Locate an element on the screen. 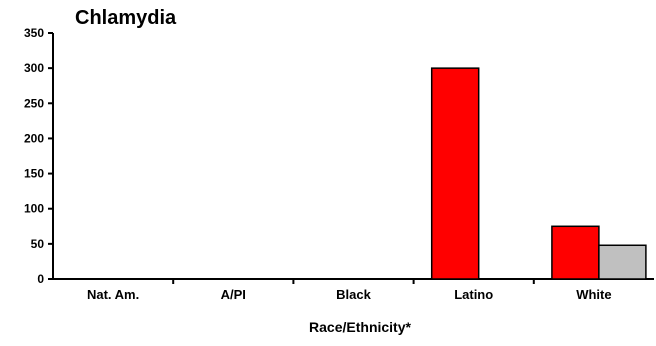 Image resolution: width=656 pixels, height=346 pixels. x-tick-label: White is located at coordinates (593, 294).